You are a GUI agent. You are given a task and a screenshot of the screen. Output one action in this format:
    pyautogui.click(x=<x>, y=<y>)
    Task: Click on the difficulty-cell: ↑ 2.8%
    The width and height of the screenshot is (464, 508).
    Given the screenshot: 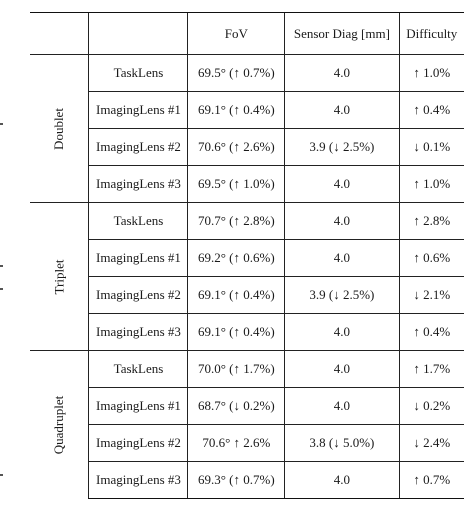 What is the action you would take?
    pyautogui.click(x=431, y=221)
    